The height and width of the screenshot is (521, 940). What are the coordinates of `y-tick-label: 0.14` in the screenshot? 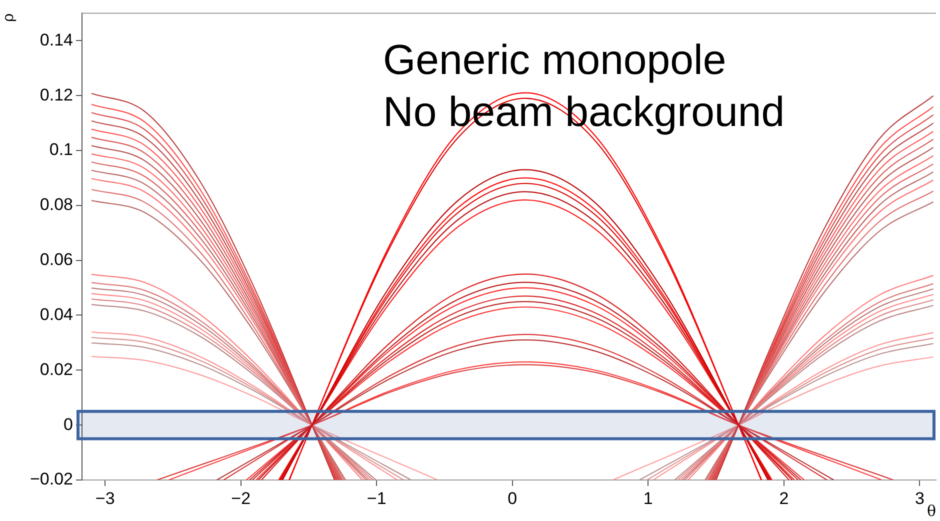 It's located at (56, 40).